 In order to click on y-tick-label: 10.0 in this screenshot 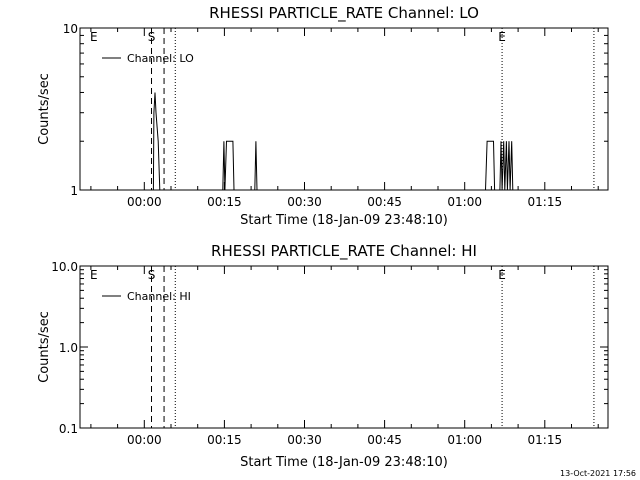, I will do `click(64, 267)`.